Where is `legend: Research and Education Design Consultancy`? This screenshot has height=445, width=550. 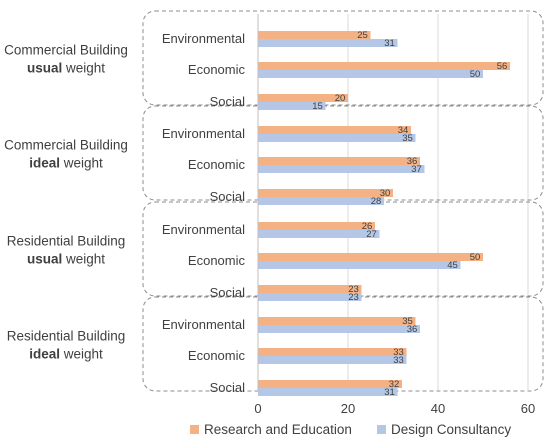
legend: Research and Education Design Consultancy is located at coordinates (350, 429).